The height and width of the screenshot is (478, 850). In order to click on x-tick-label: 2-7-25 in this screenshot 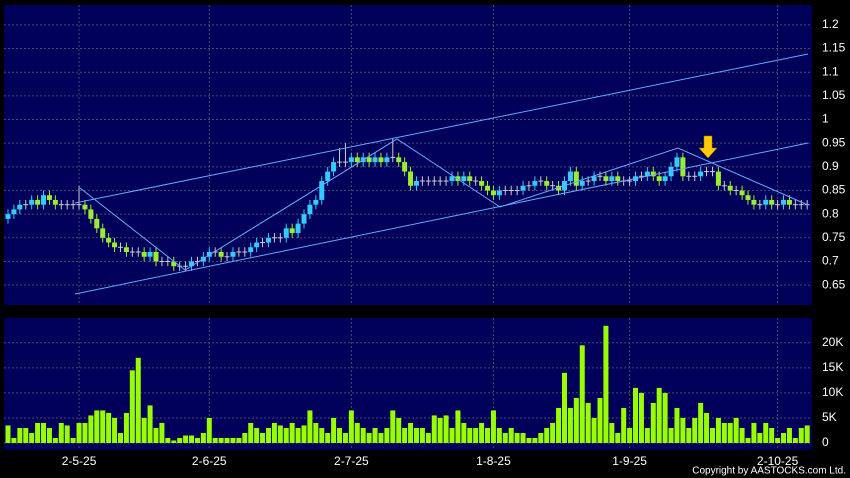, I will do `click(351, 461)`.